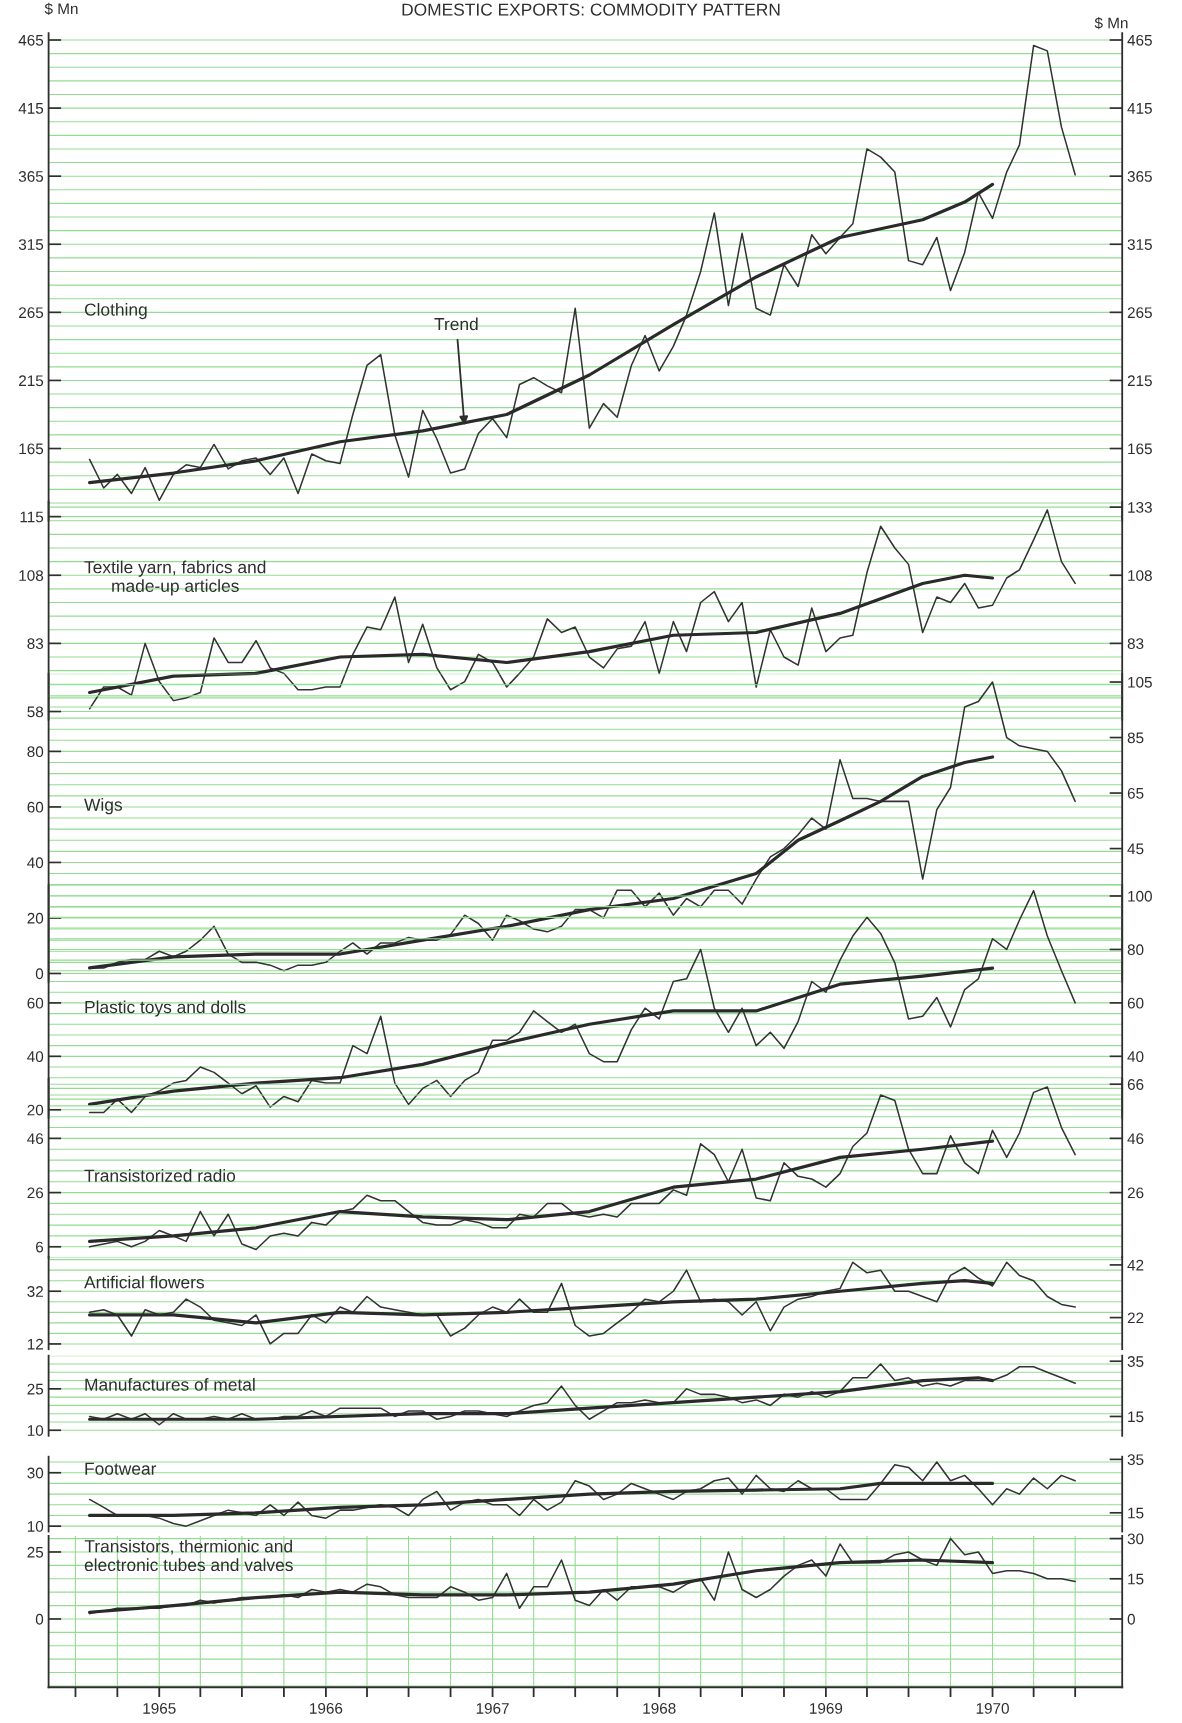  Describe the element at coordinates (159, 1708) in the screenshot. I see `x-tick-label: 1965` at that location.